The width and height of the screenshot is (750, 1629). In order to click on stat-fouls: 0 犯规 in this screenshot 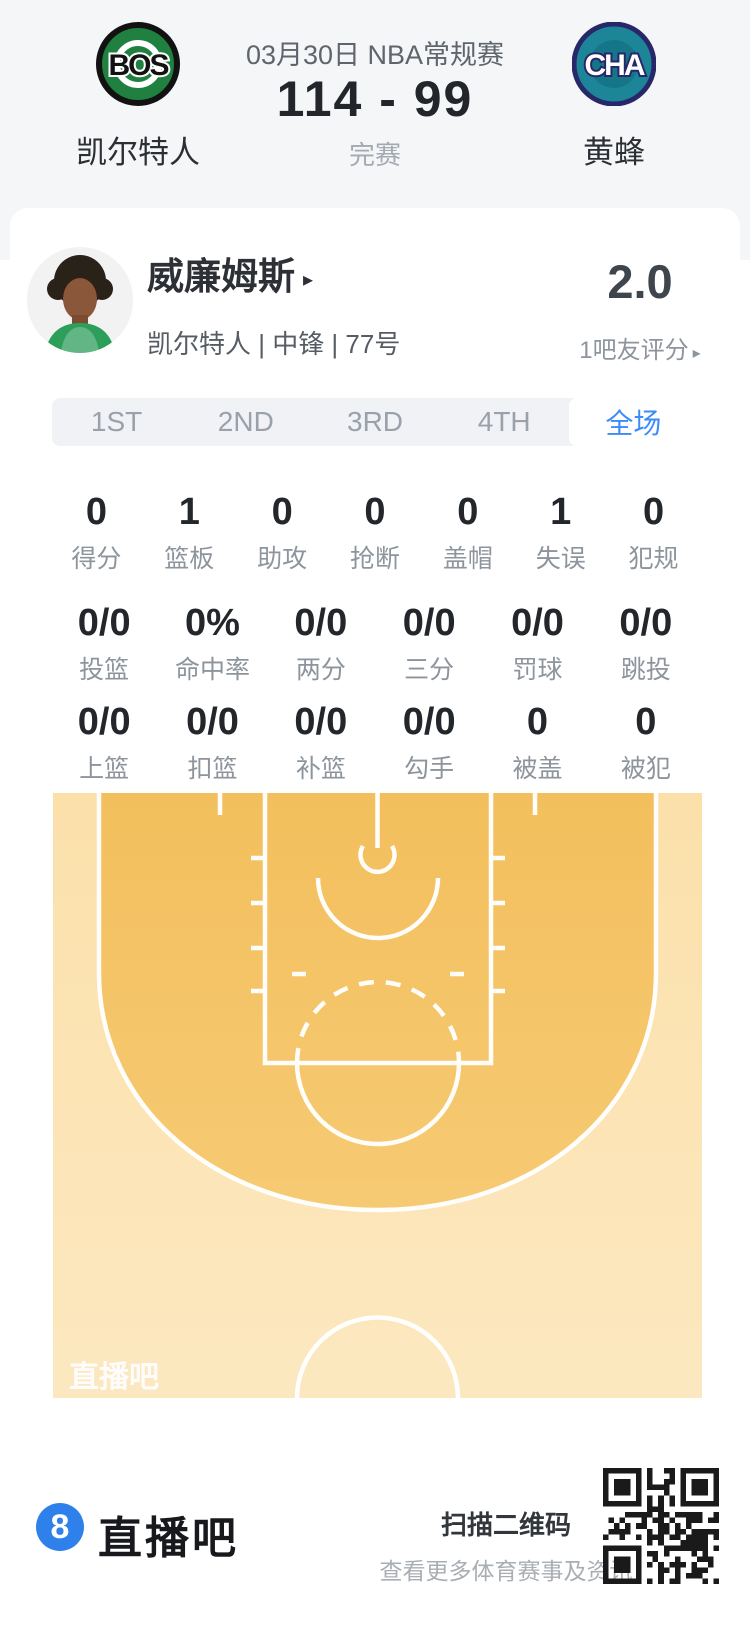, I will do `click(653, 532)`.